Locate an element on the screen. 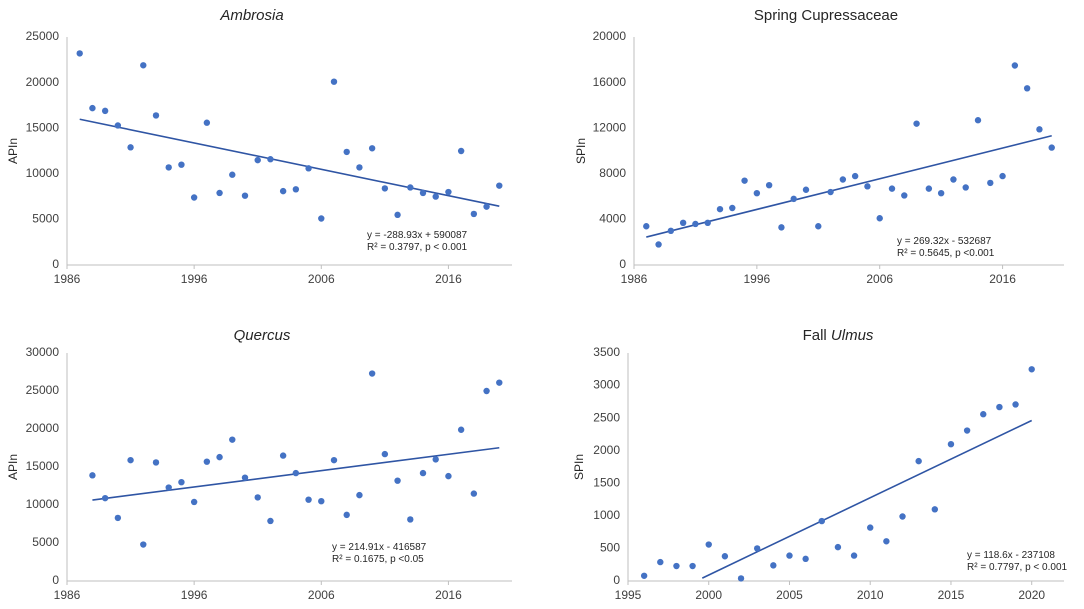 The height and width of the screenshot is (609, 1084). trendline is located at coordinates (867, 499).